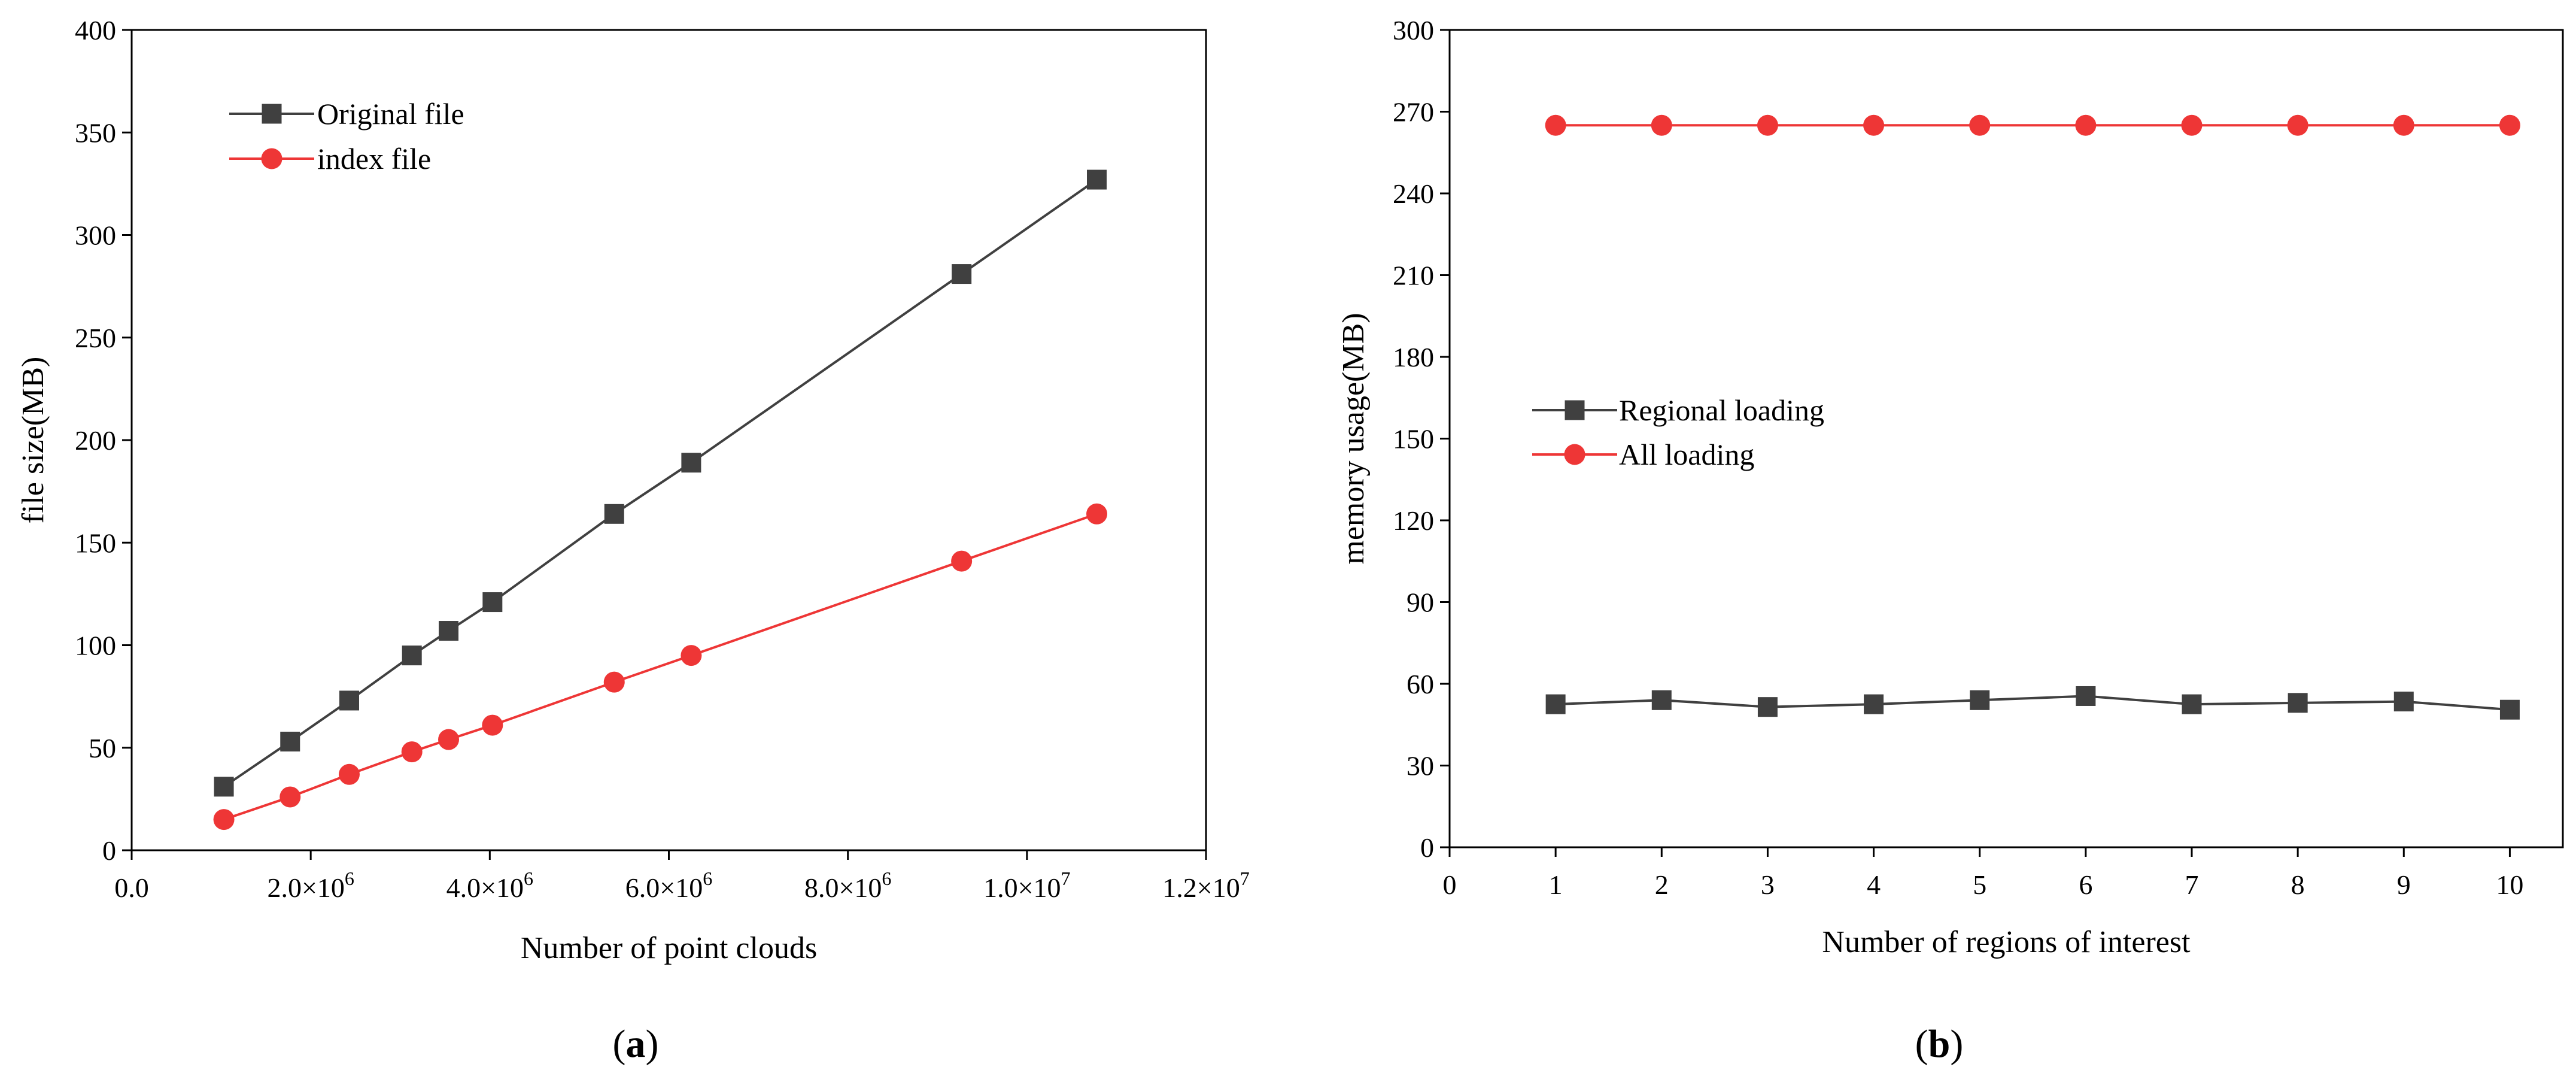 The image size is (2576, 1082). Describe the element at coordinates (1721, 410) in the screenshot. I see `legend-label: Regional loading` at that location.